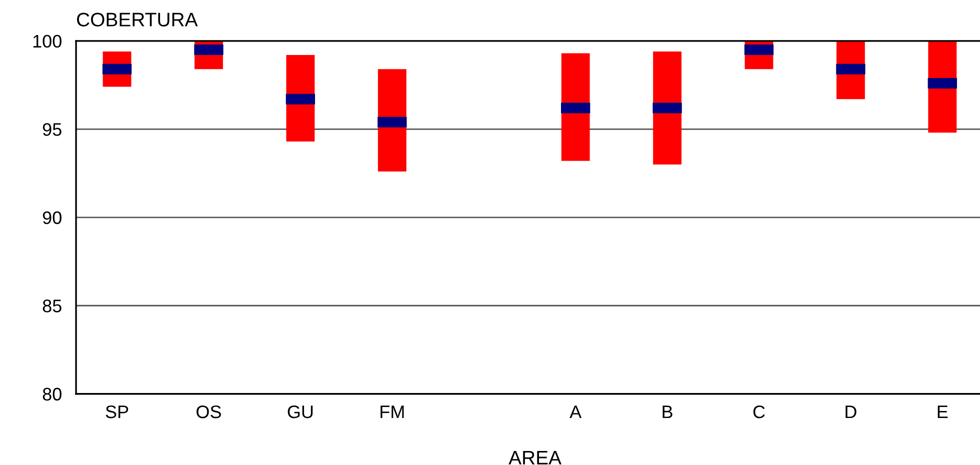 This screenshot has height=465, width=980. What do you see at coordinates (759, 411) in the screenshot?
I see `x-tick-label: C` at bounding box center [759, 411].